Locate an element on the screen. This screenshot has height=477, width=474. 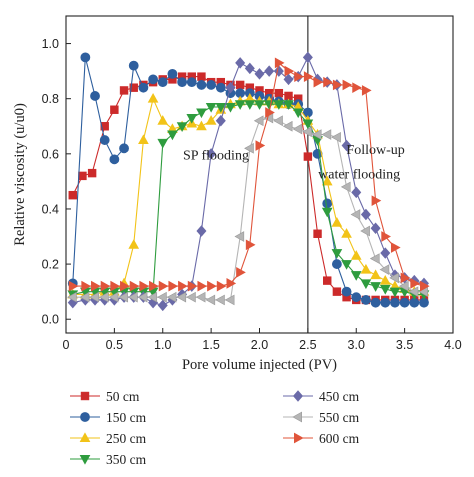
x-tick-label: 1.0 is located at coordinates (162, 345).